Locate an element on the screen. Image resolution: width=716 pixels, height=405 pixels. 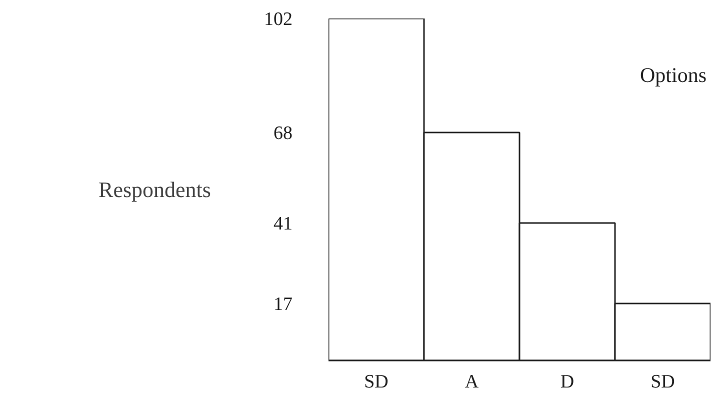
y-tick-label: 17 is located at coordinates (283, 304).